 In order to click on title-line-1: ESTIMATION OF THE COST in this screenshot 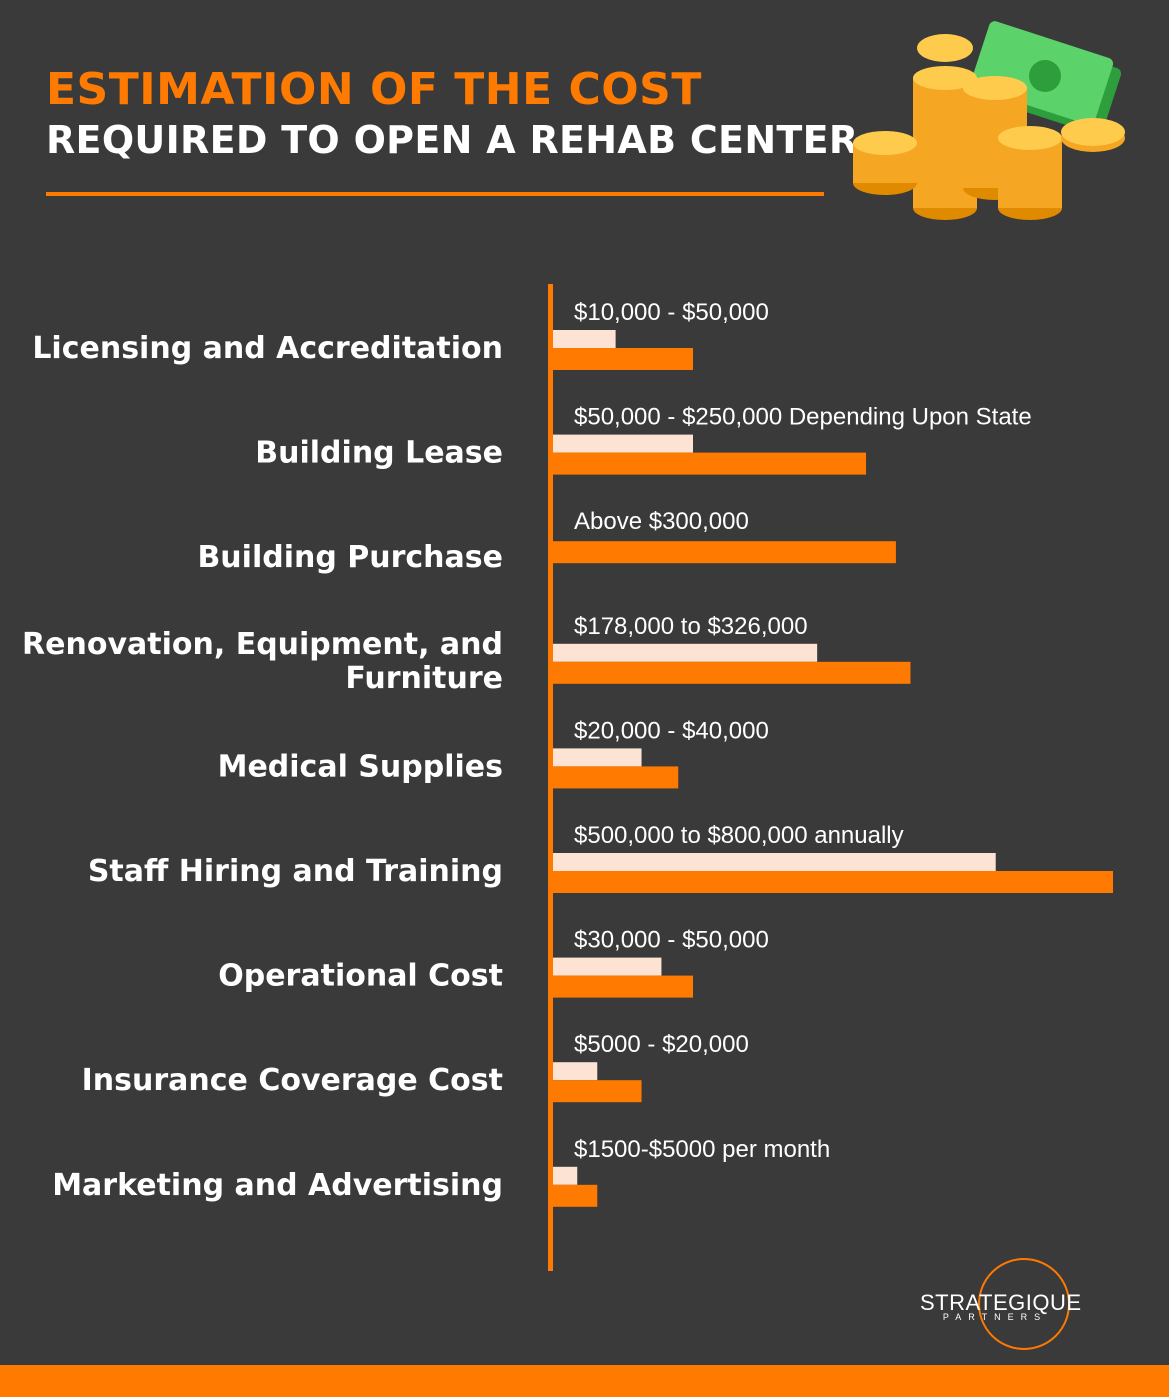, I will do `click(374, 89)`.